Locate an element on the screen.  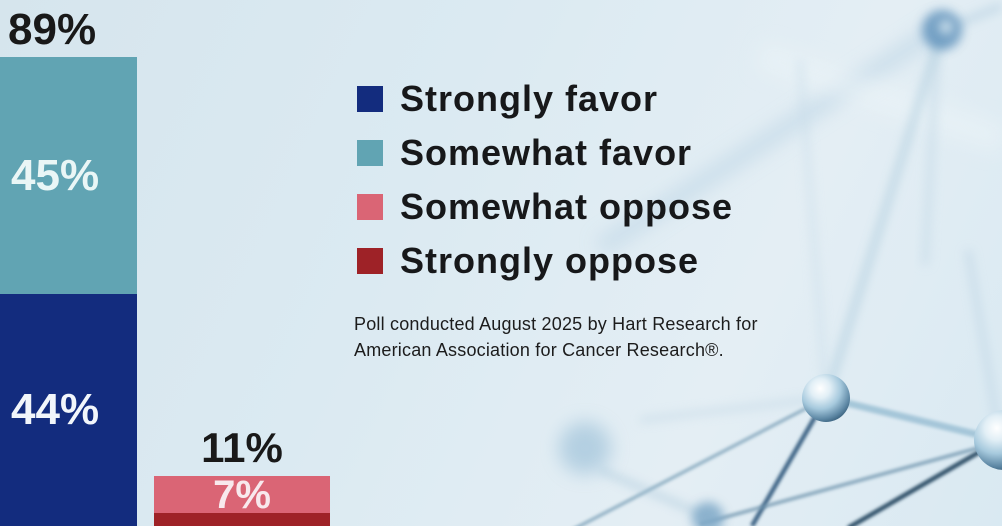
legend-label: Strongly oppose is located at coordinates (550, 260).